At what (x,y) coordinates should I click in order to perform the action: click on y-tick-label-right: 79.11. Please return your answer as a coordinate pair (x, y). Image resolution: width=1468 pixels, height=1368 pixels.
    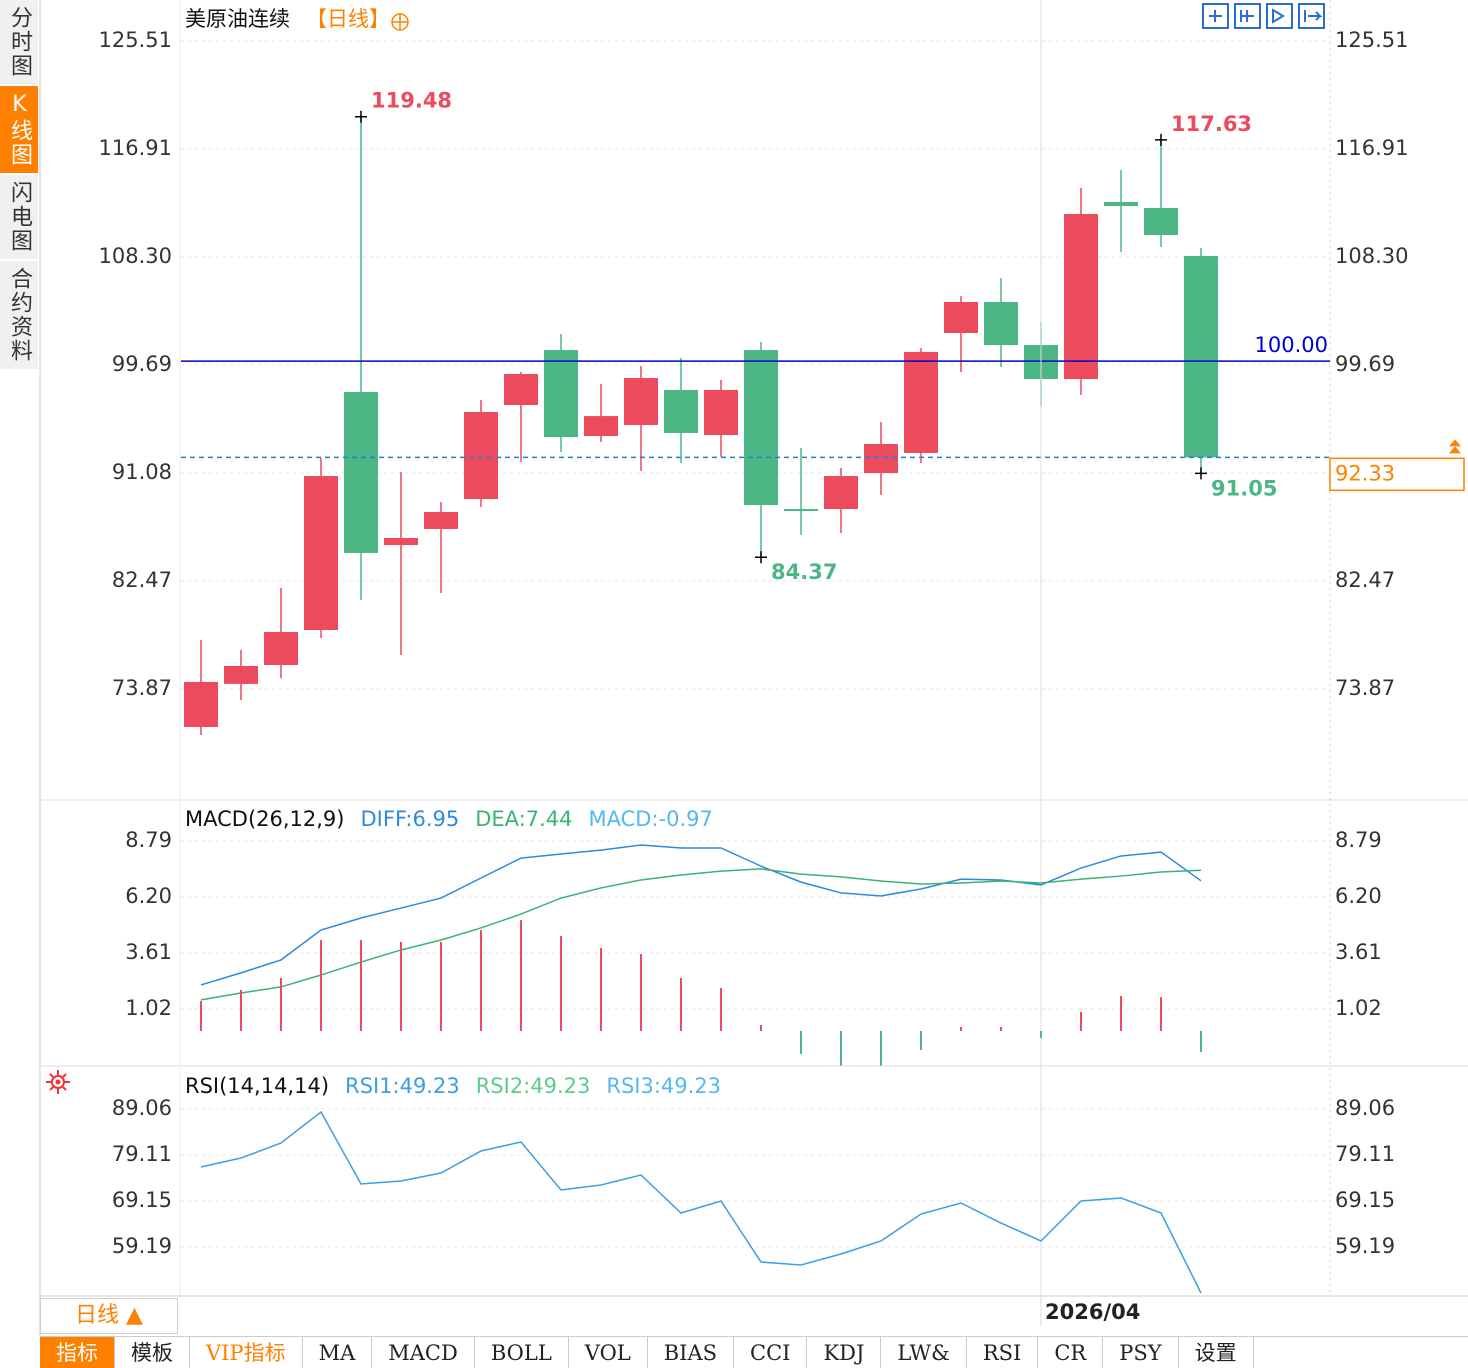
    Looking at the image, I should click on (1365, 1154).